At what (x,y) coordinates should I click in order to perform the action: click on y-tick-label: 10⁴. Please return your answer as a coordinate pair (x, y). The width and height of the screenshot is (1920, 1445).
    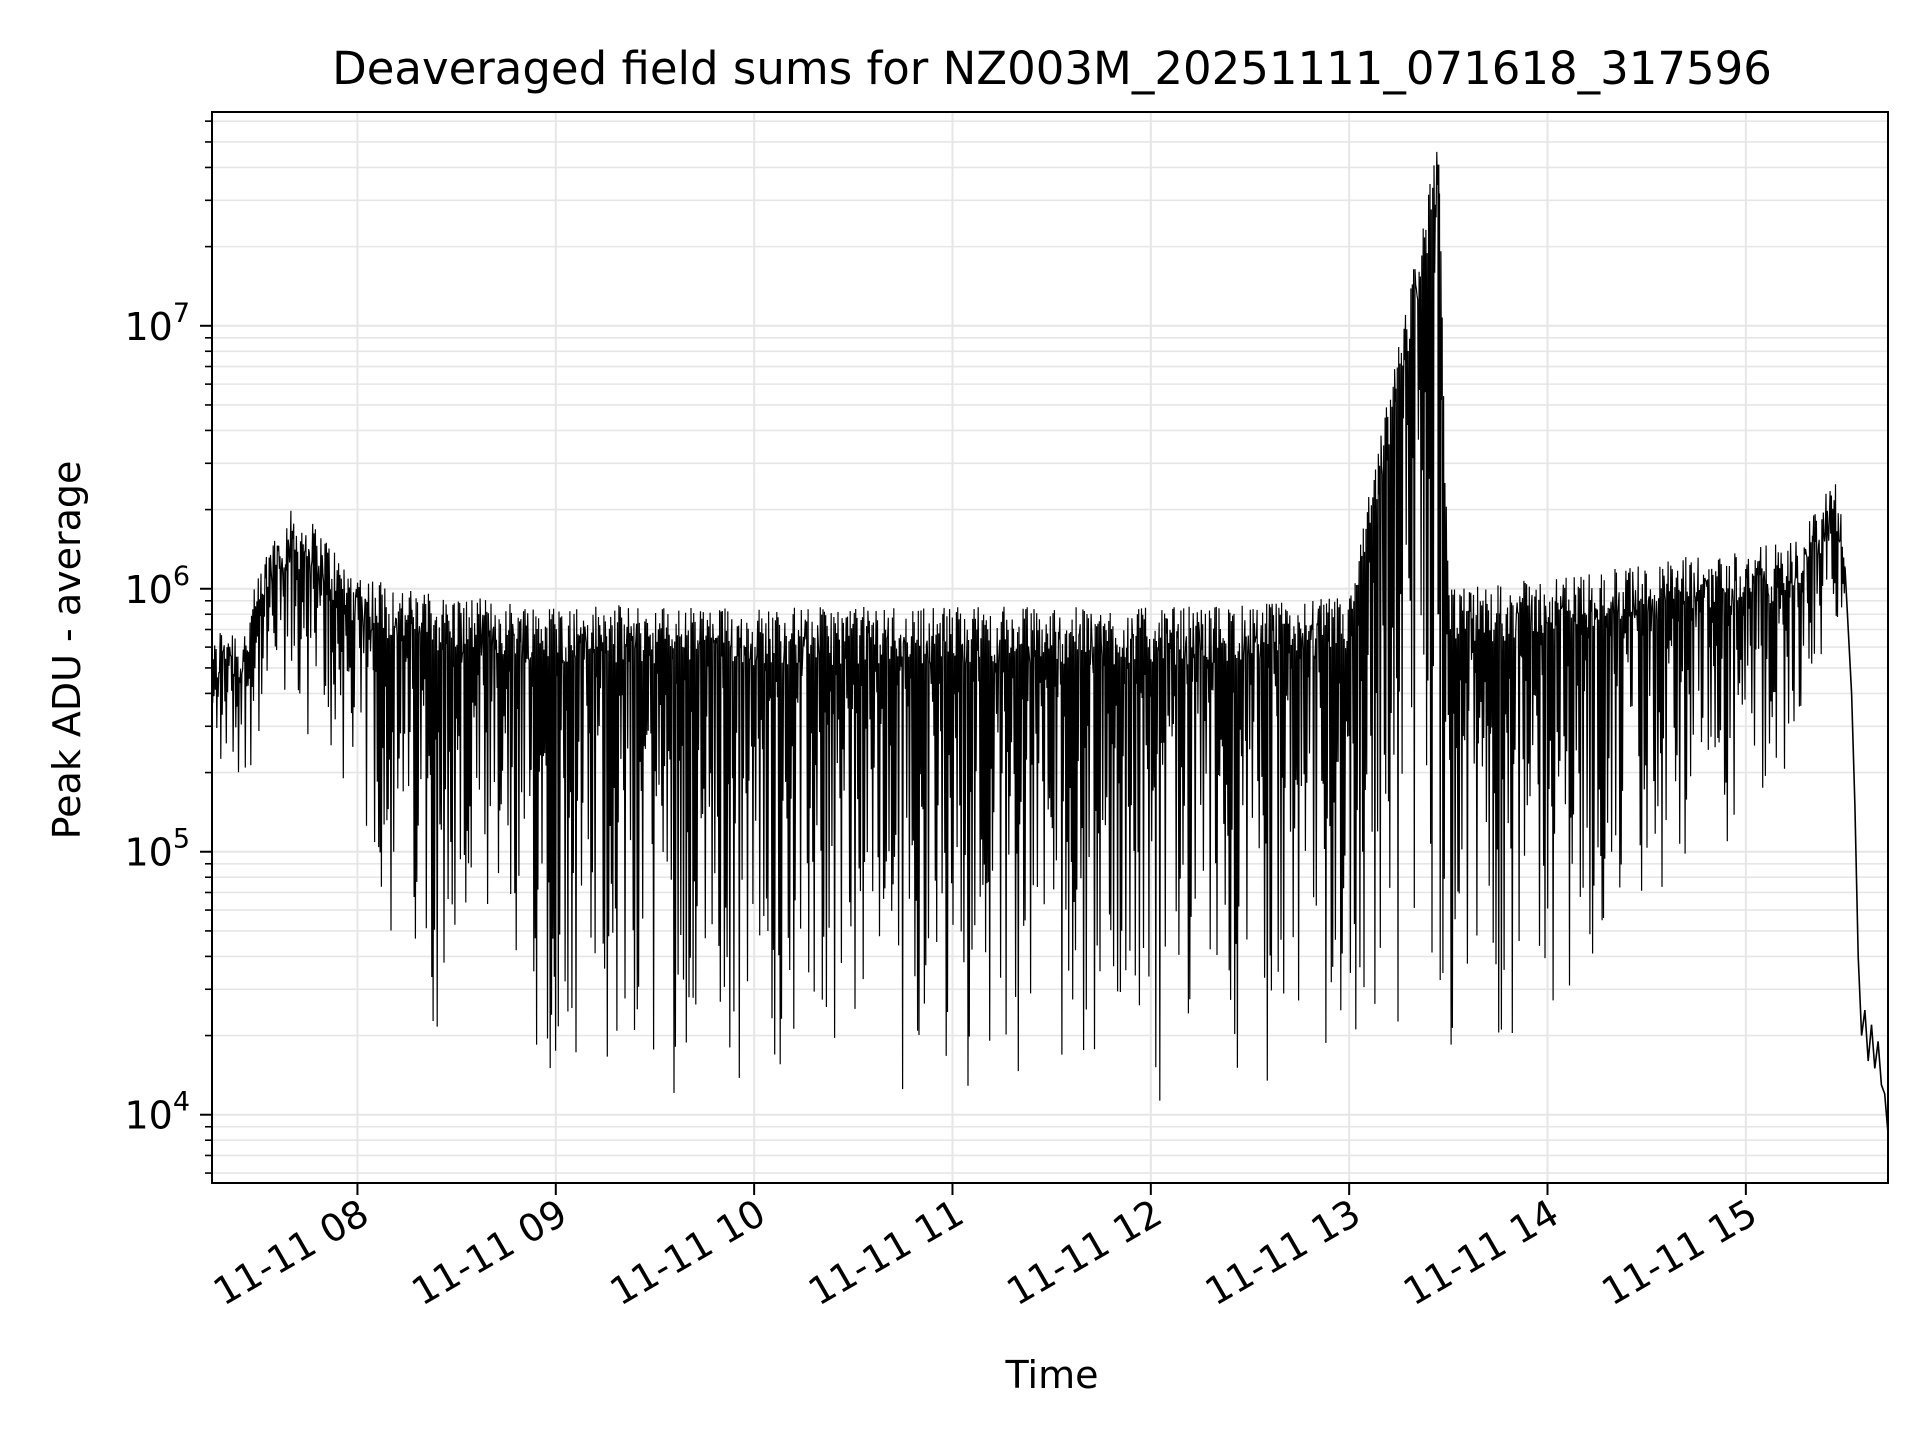
    Looking at the image, I should click on (157, 1112).